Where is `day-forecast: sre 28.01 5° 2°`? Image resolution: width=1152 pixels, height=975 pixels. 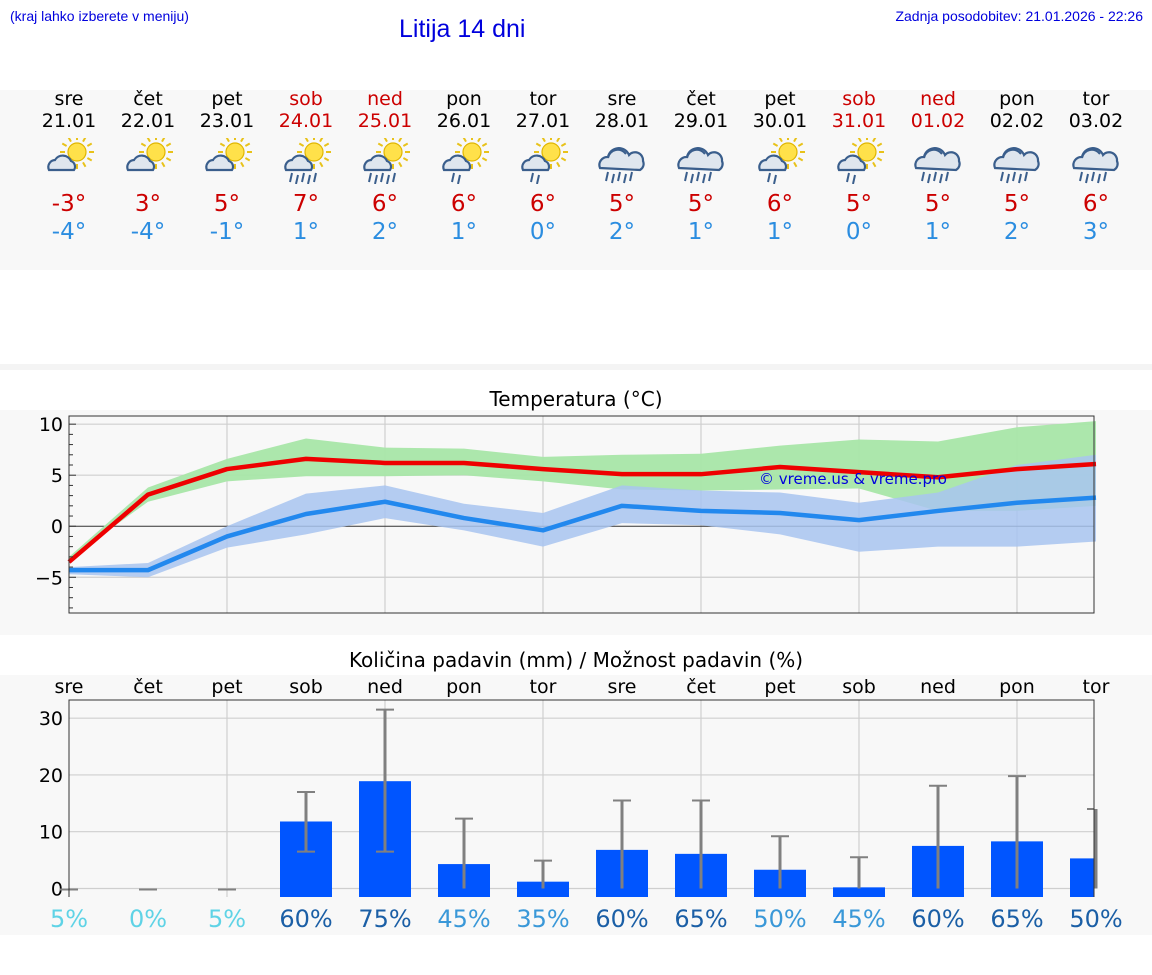
day-forecast: sre 28.01 5° 2° is located at coordinates (622, 167).